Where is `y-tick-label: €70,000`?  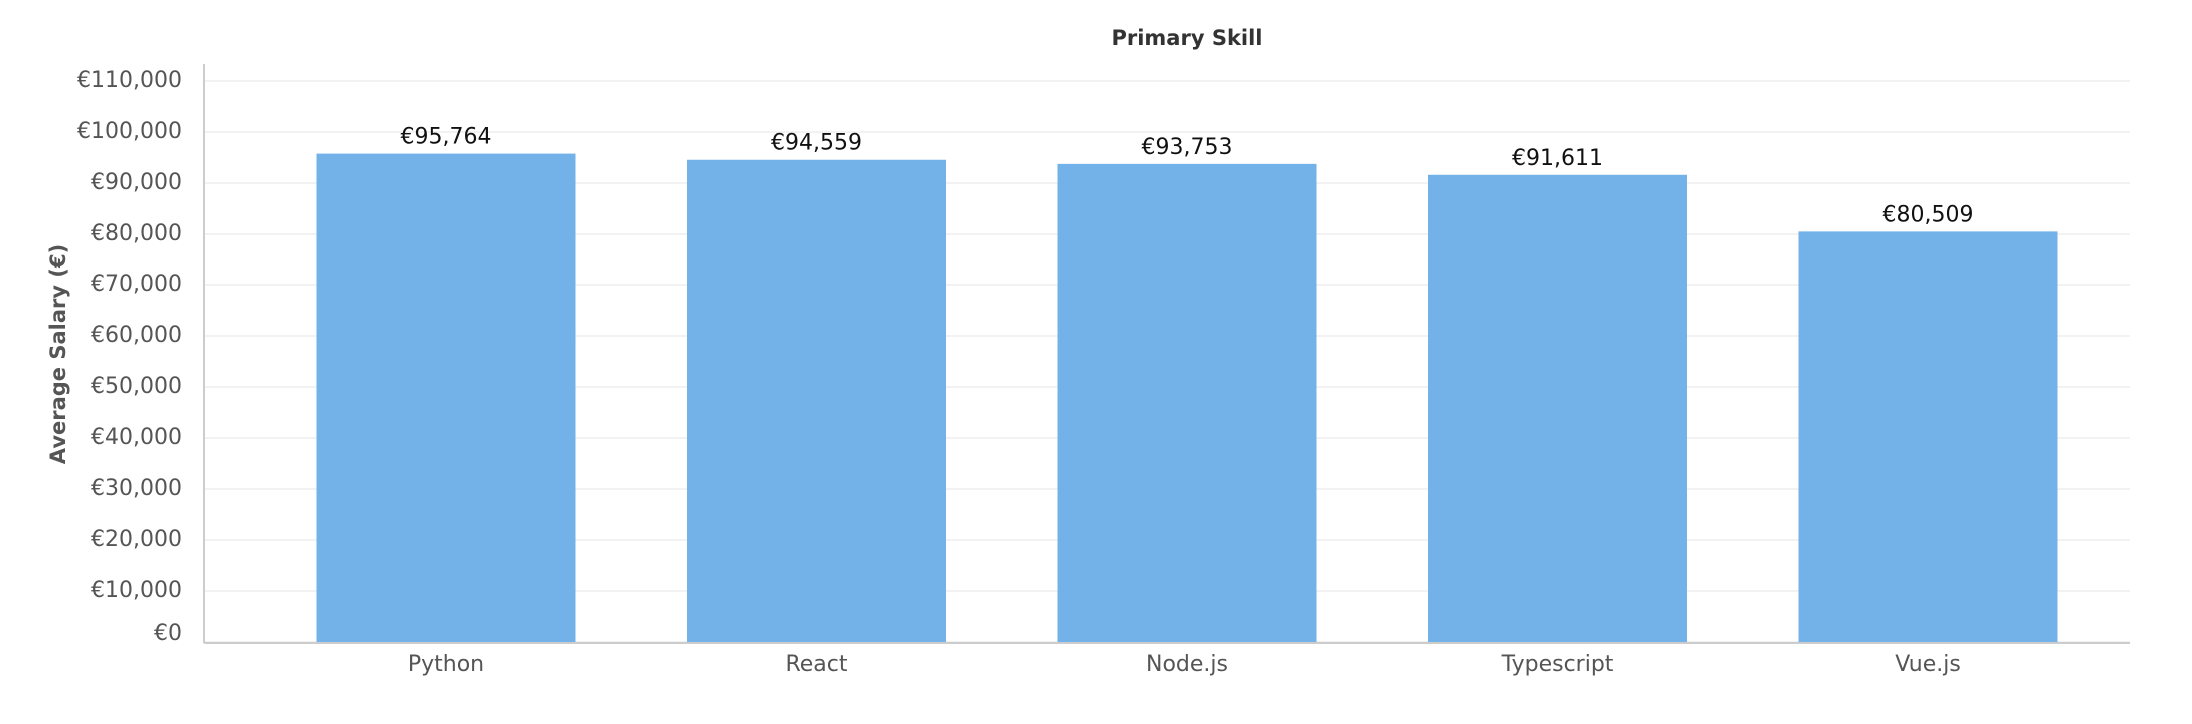
y-tick-label: €70,000 is located at coordinates (136, 284).